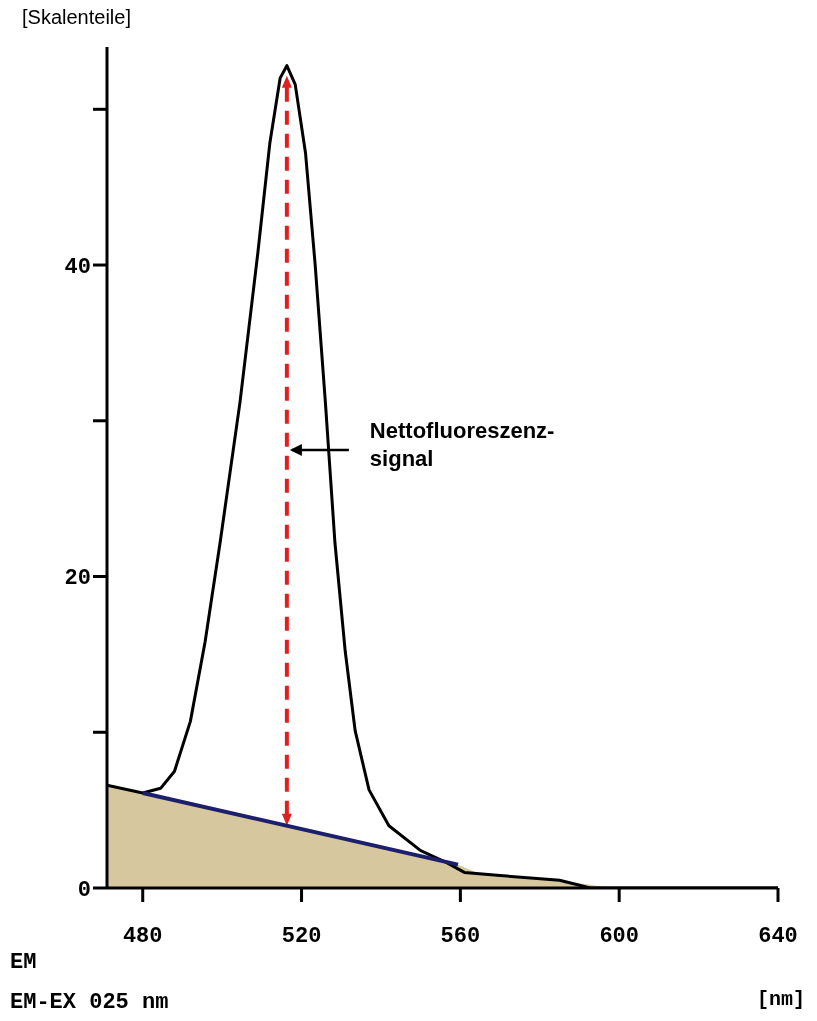 This screenshot has width=817, height=1021. What do you see at coordinates (77, 579) in the screenshot?
I see `y-tick-label: 20` at bounding box center [77, 579].